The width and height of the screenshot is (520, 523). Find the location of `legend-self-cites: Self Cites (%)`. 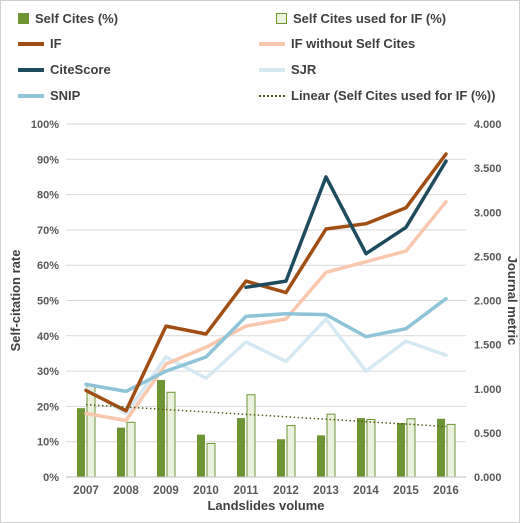

legend-self-cites: Self Cites (%) is located at coordinates (68, 18).